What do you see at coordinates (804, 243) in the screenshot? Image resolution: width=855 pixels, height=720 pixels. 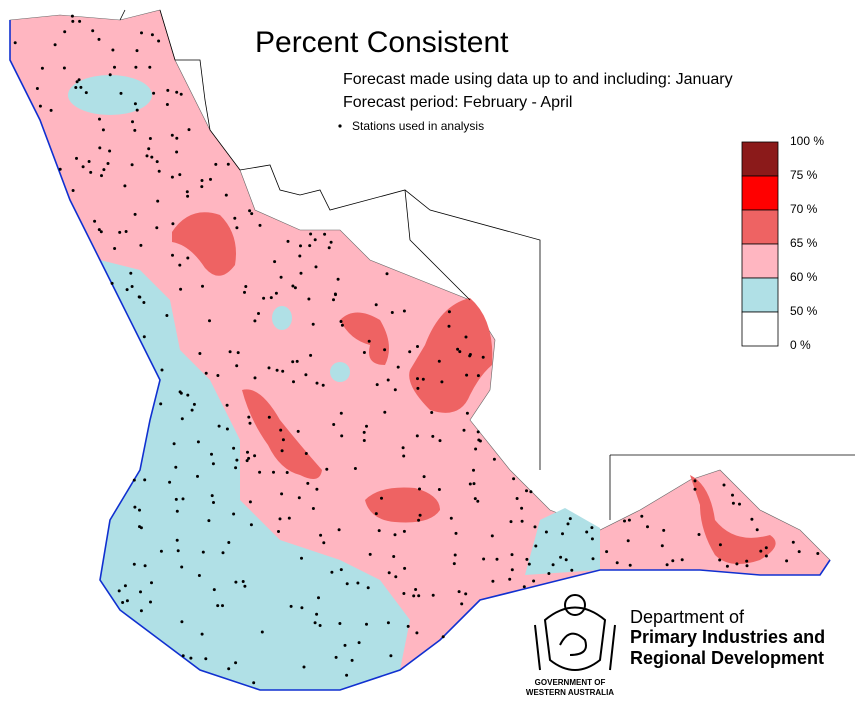 I see `legend-label: 65 %` at bounding box center [804, 243].